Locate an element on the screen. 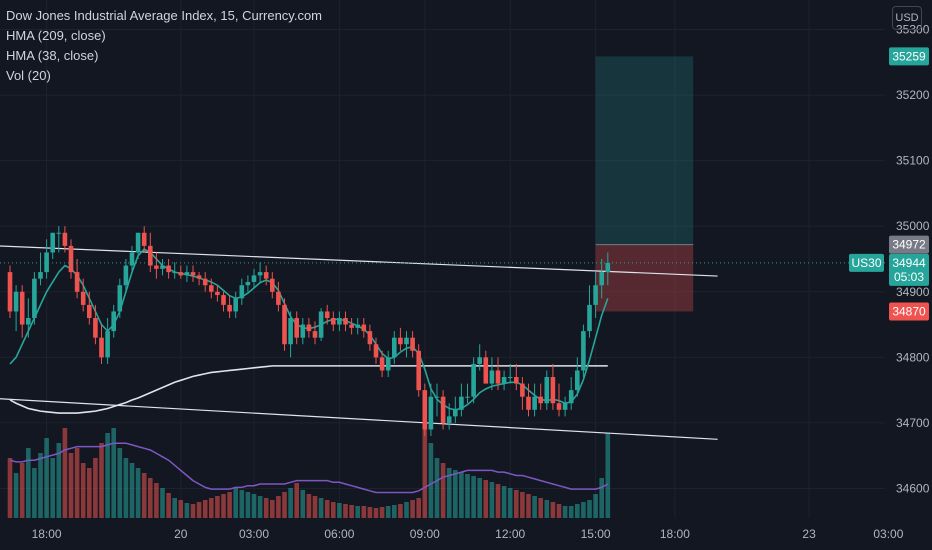 Image resolution: width=932 pixels, height=550 pixels. position-tool is located at coordinates (644, 184).